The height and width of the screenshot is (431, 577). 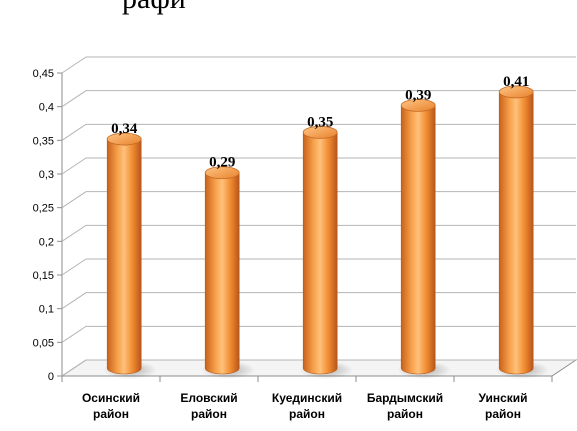 I want to click on y-tick-label: 0, so click(x=51, y=377).